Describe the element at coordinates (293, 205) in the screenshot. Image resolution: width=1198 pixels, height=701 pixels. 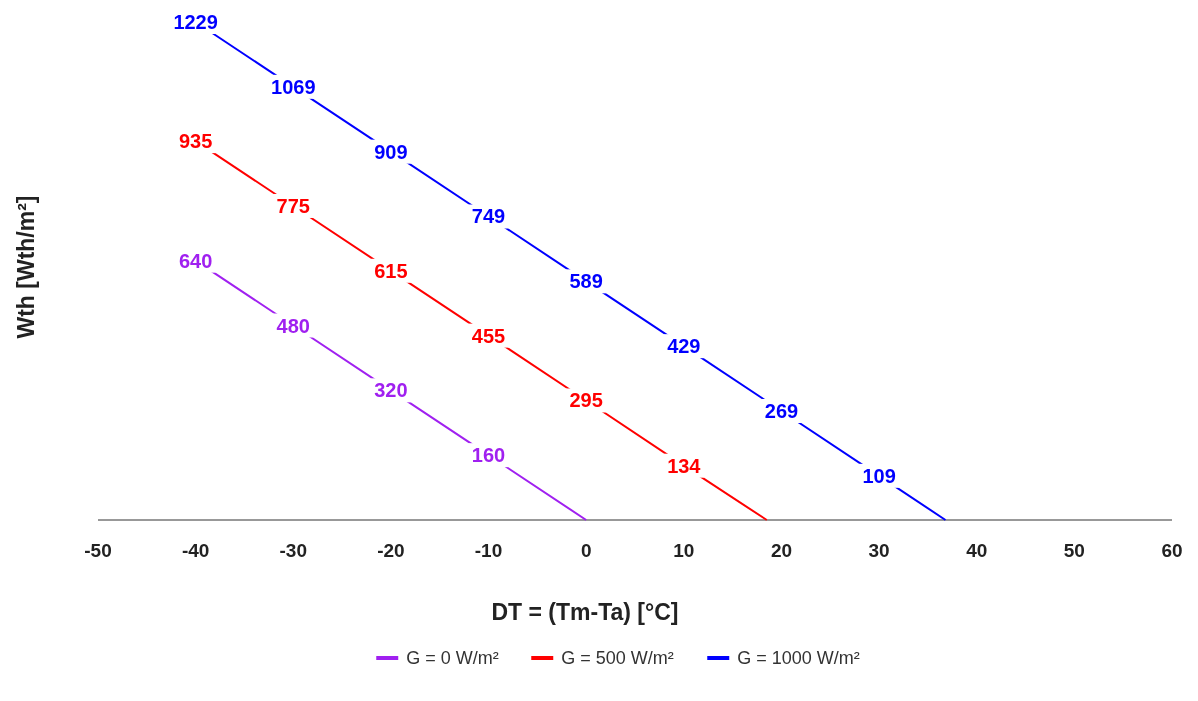
I see `data-label: 775` at that location.